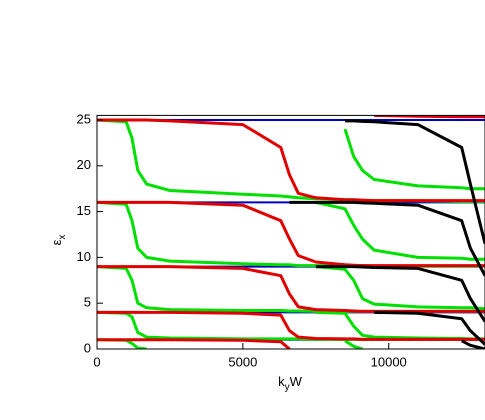 The image size is (485, 420). Describe the element at coordinates (62, 237) in the screenshot. I see `y-label-sub: x` at that location.